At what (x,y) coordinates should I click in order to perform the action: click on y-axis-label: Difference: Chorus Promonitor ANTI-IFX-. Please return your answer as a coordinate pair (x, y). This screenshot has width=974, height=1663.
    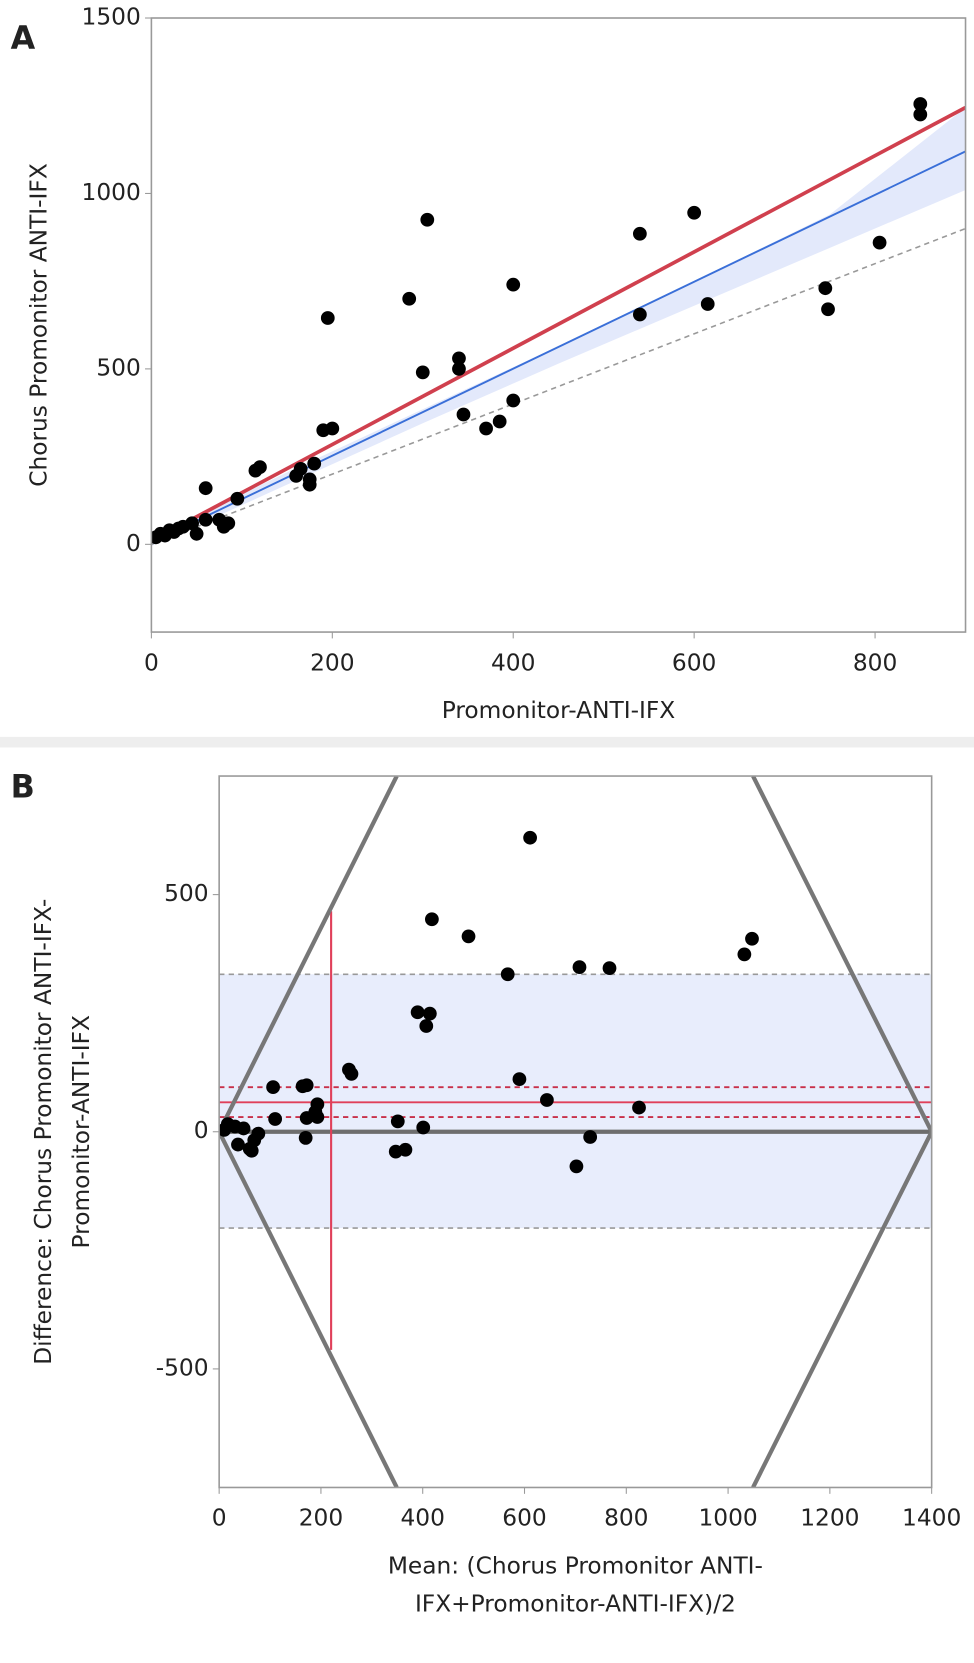
    Looking at the image, I should click on (43, 1132).